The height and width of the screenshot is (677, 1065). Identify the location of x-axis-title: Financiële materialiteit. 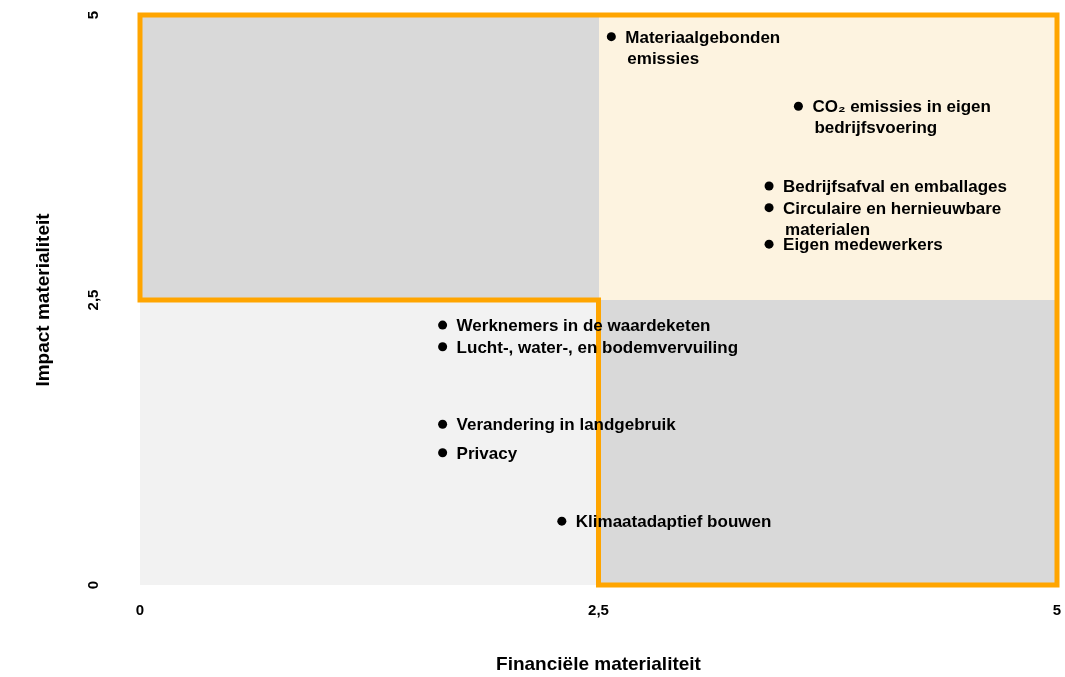
(599, 663).